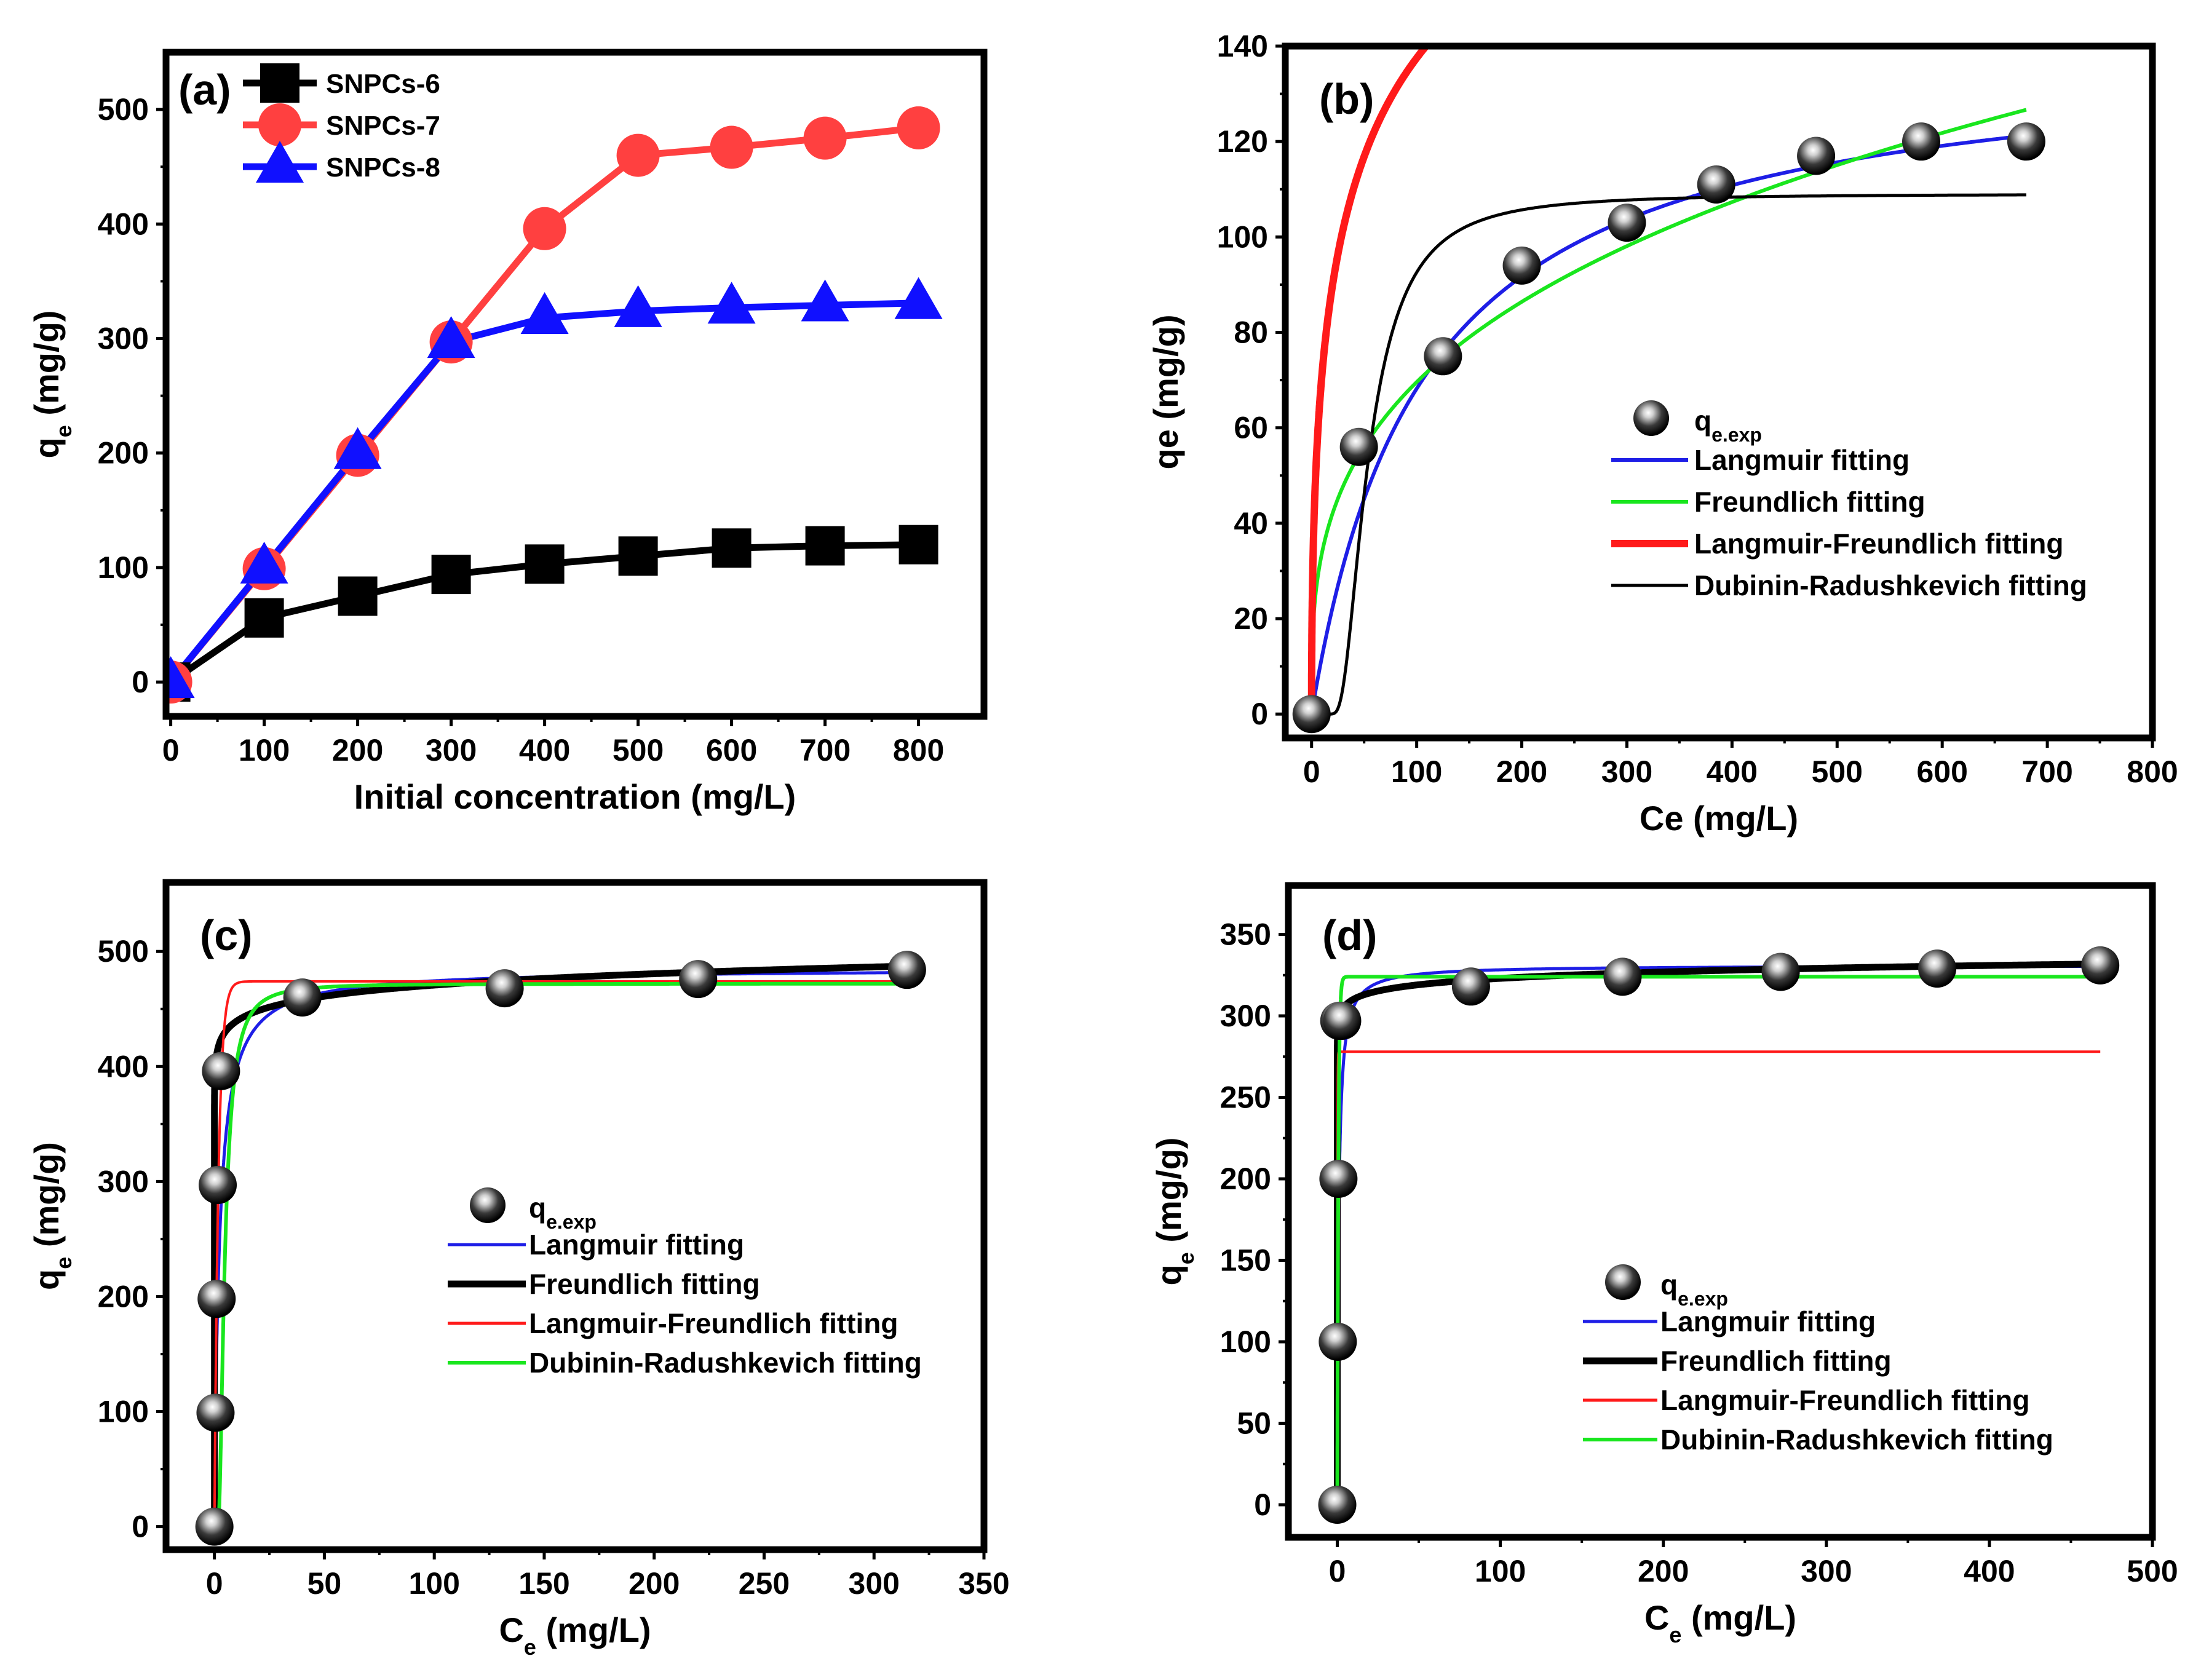  Describe the element at coordinates (1346, 99) in the screenshot. I see `panel-label: (b)` at that location.